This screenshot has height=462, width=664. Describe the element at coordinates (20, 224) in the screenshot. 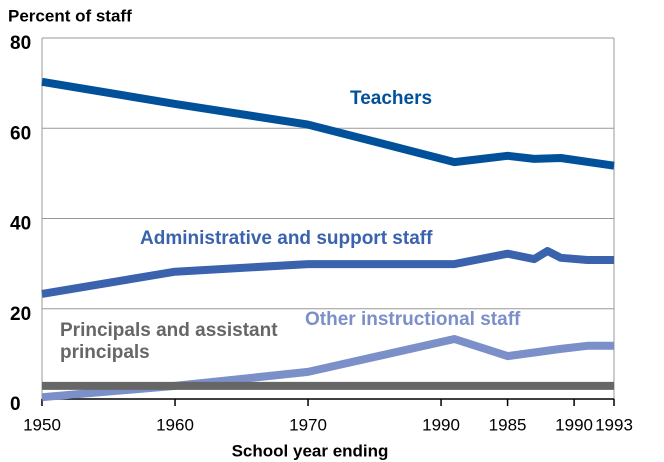

I see `y-tick-label: 40` at that location.